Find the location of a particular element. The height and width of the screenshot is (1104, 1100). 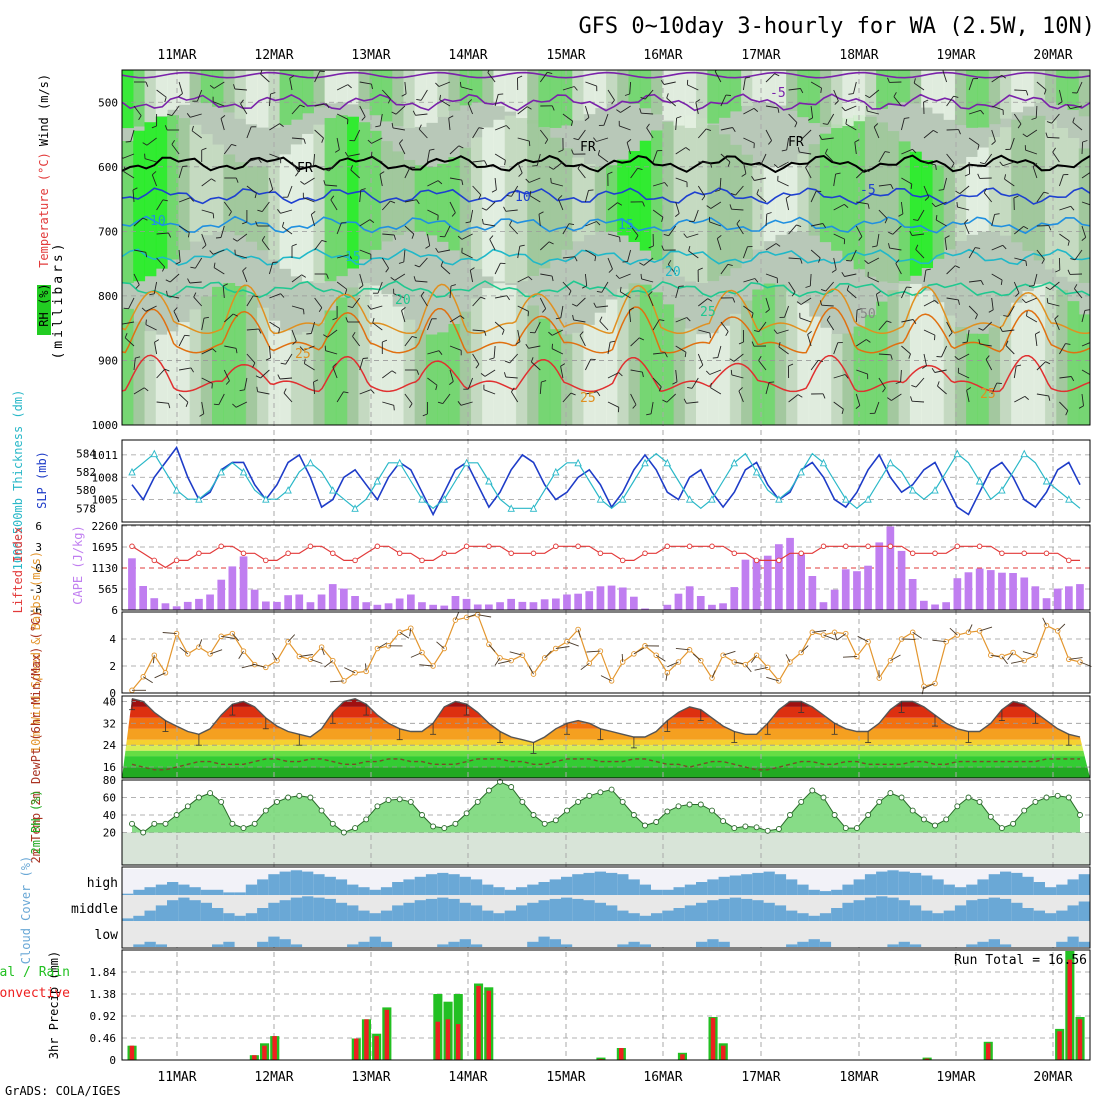

temperature-tick-label: 16 is located at coordinates (109, 767).